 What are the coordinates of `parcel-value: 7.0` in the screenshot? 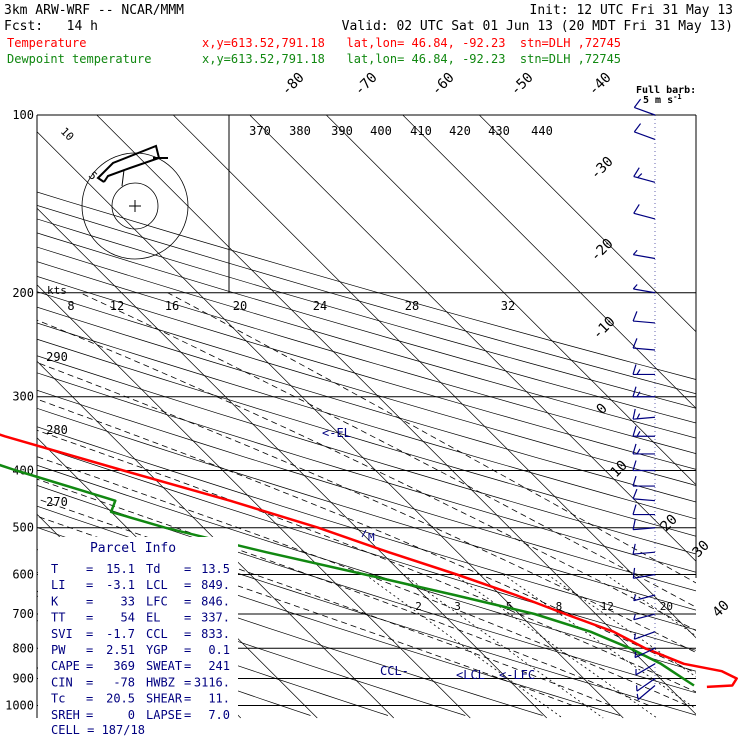 It's located at (219, 715).